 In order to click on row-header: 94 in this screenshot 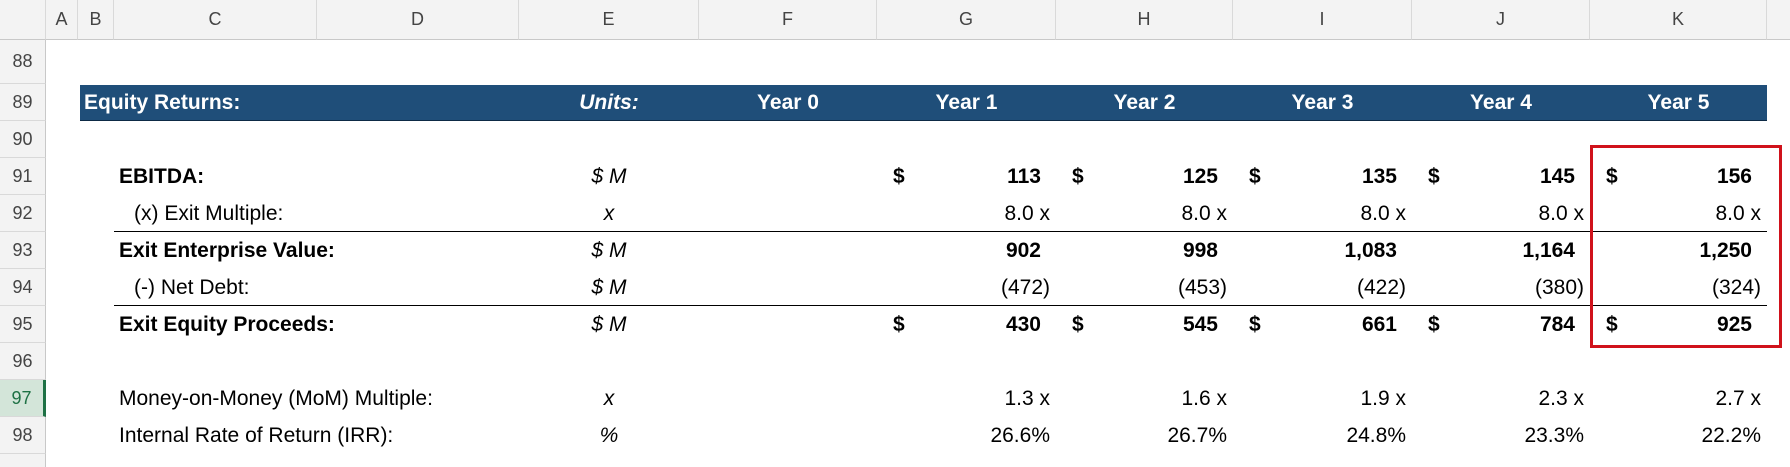, I will do `click(23, 287)`.